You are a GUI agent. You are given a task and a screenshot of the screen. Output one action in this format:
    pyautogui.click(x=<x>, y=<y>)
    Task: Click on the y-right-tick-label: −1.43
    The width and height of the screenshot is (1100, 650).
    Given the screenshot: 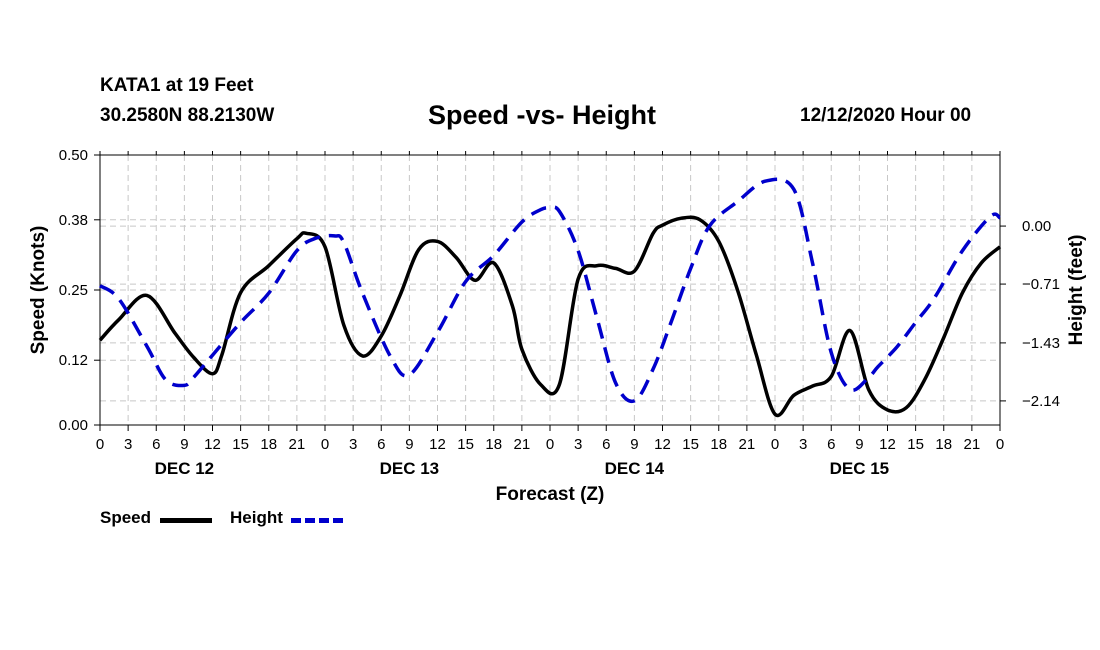 What is the action you would take?
    pyautogui.click(x=1041, y=343)
    